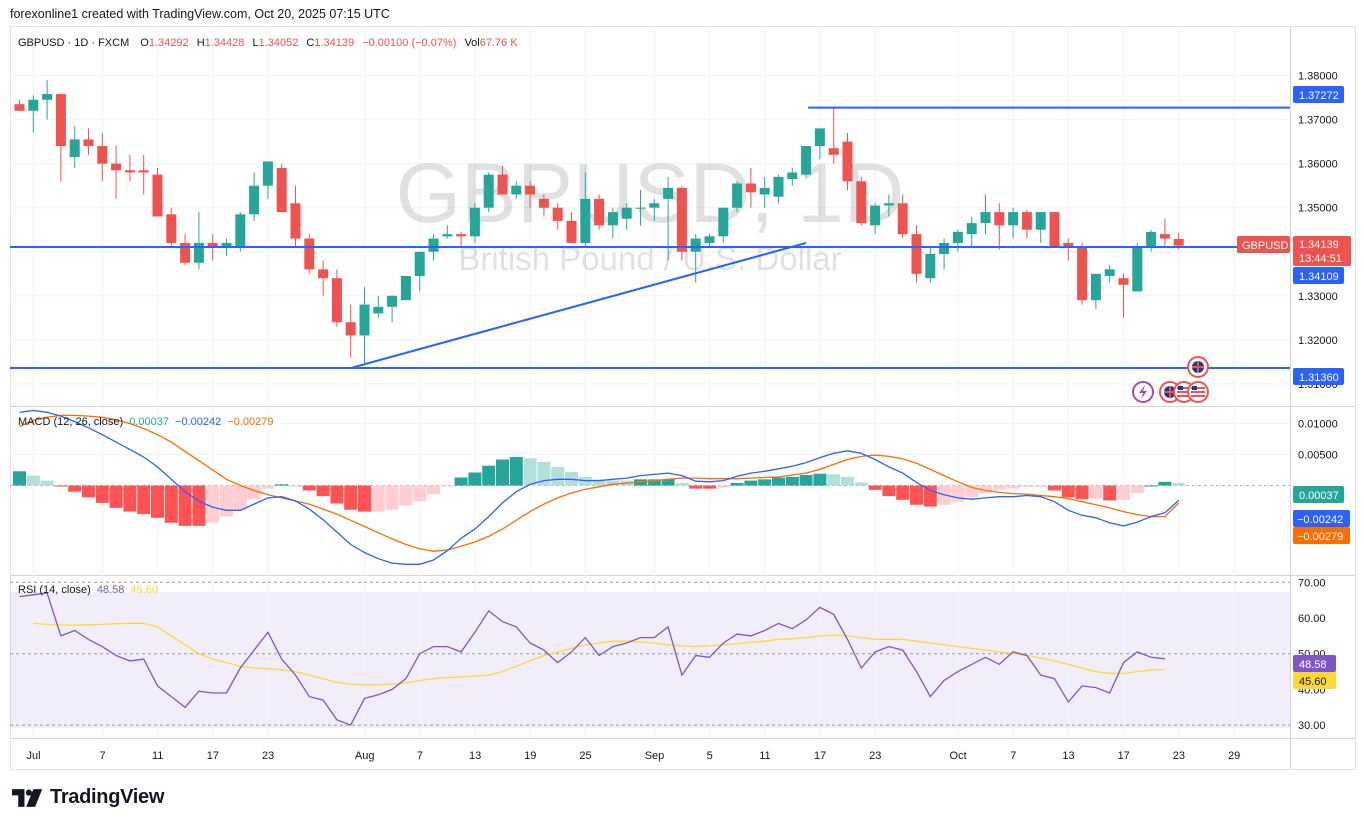  Describe the element at coordinates (1318, 209) in the screenshot. I see `price-tick-label: 1.35000` at that location.